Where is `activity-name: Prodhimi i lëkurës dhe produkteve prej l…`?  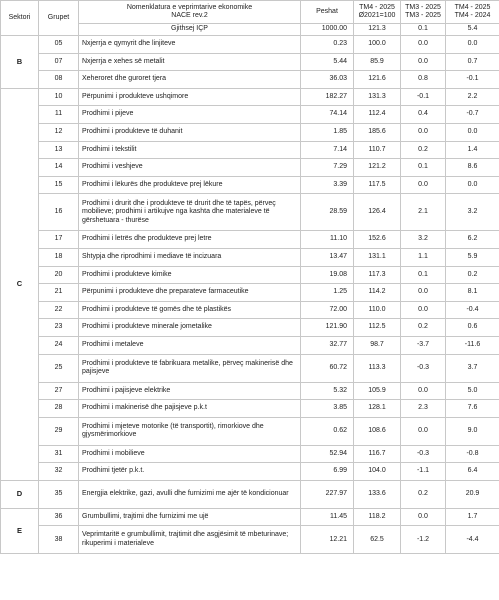
activity-name: Prodhimi i lëkurës dhe produkteve prej l… is located at coordinates (189, 185).